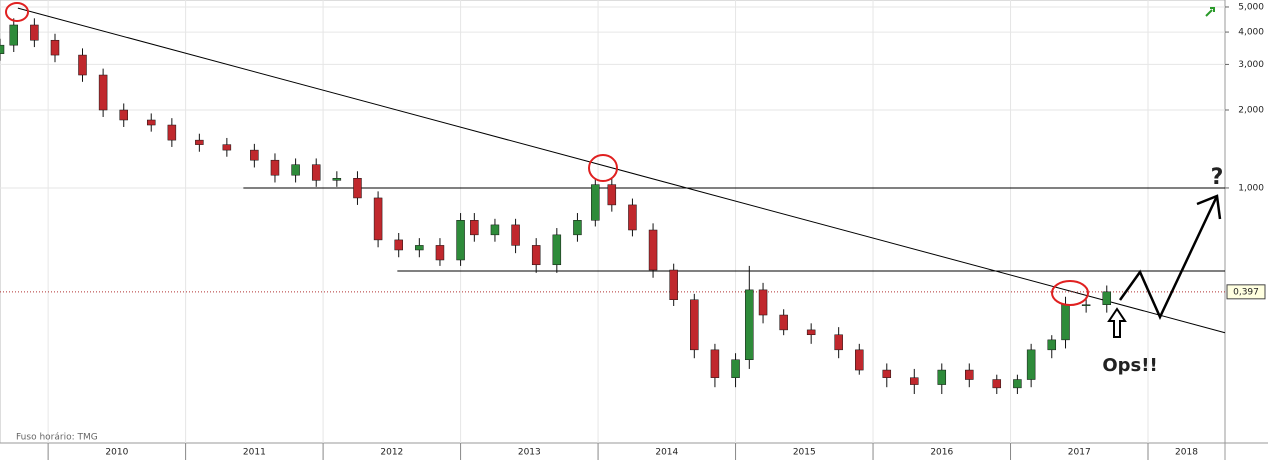 The width and height of the screenshot is (1268, 460). Describe the element at coordinates (804, 453) in the screenshot. I see `x-tick-label: 2015` at that location.